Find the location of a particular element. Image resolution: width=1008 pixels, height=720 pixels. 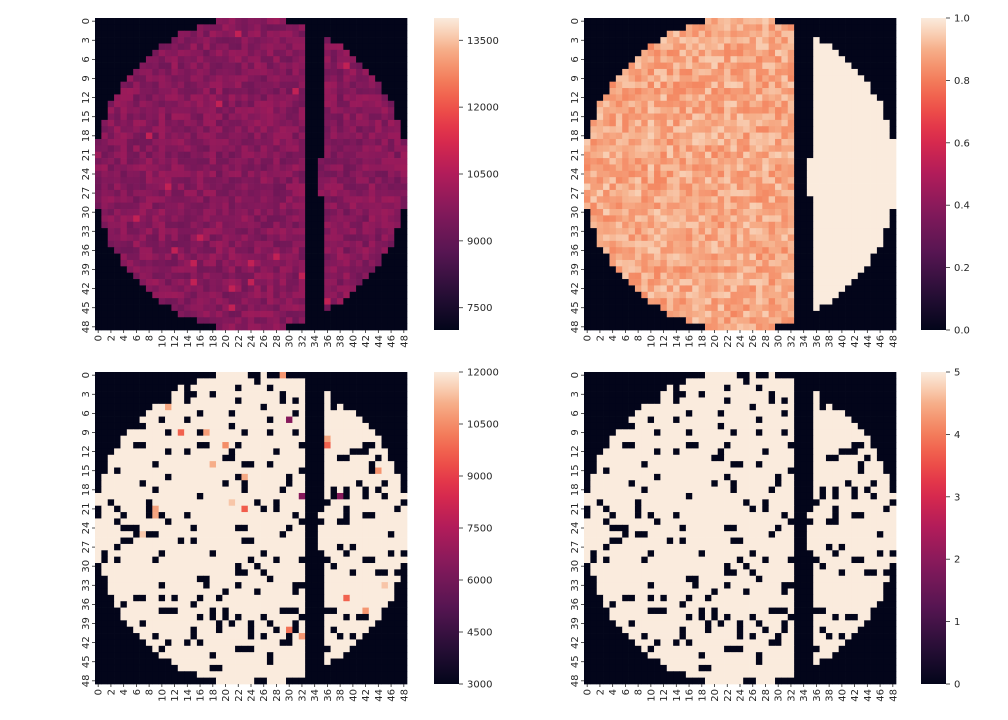

x-tick-label: 18 is located at coordinates (702, 341).